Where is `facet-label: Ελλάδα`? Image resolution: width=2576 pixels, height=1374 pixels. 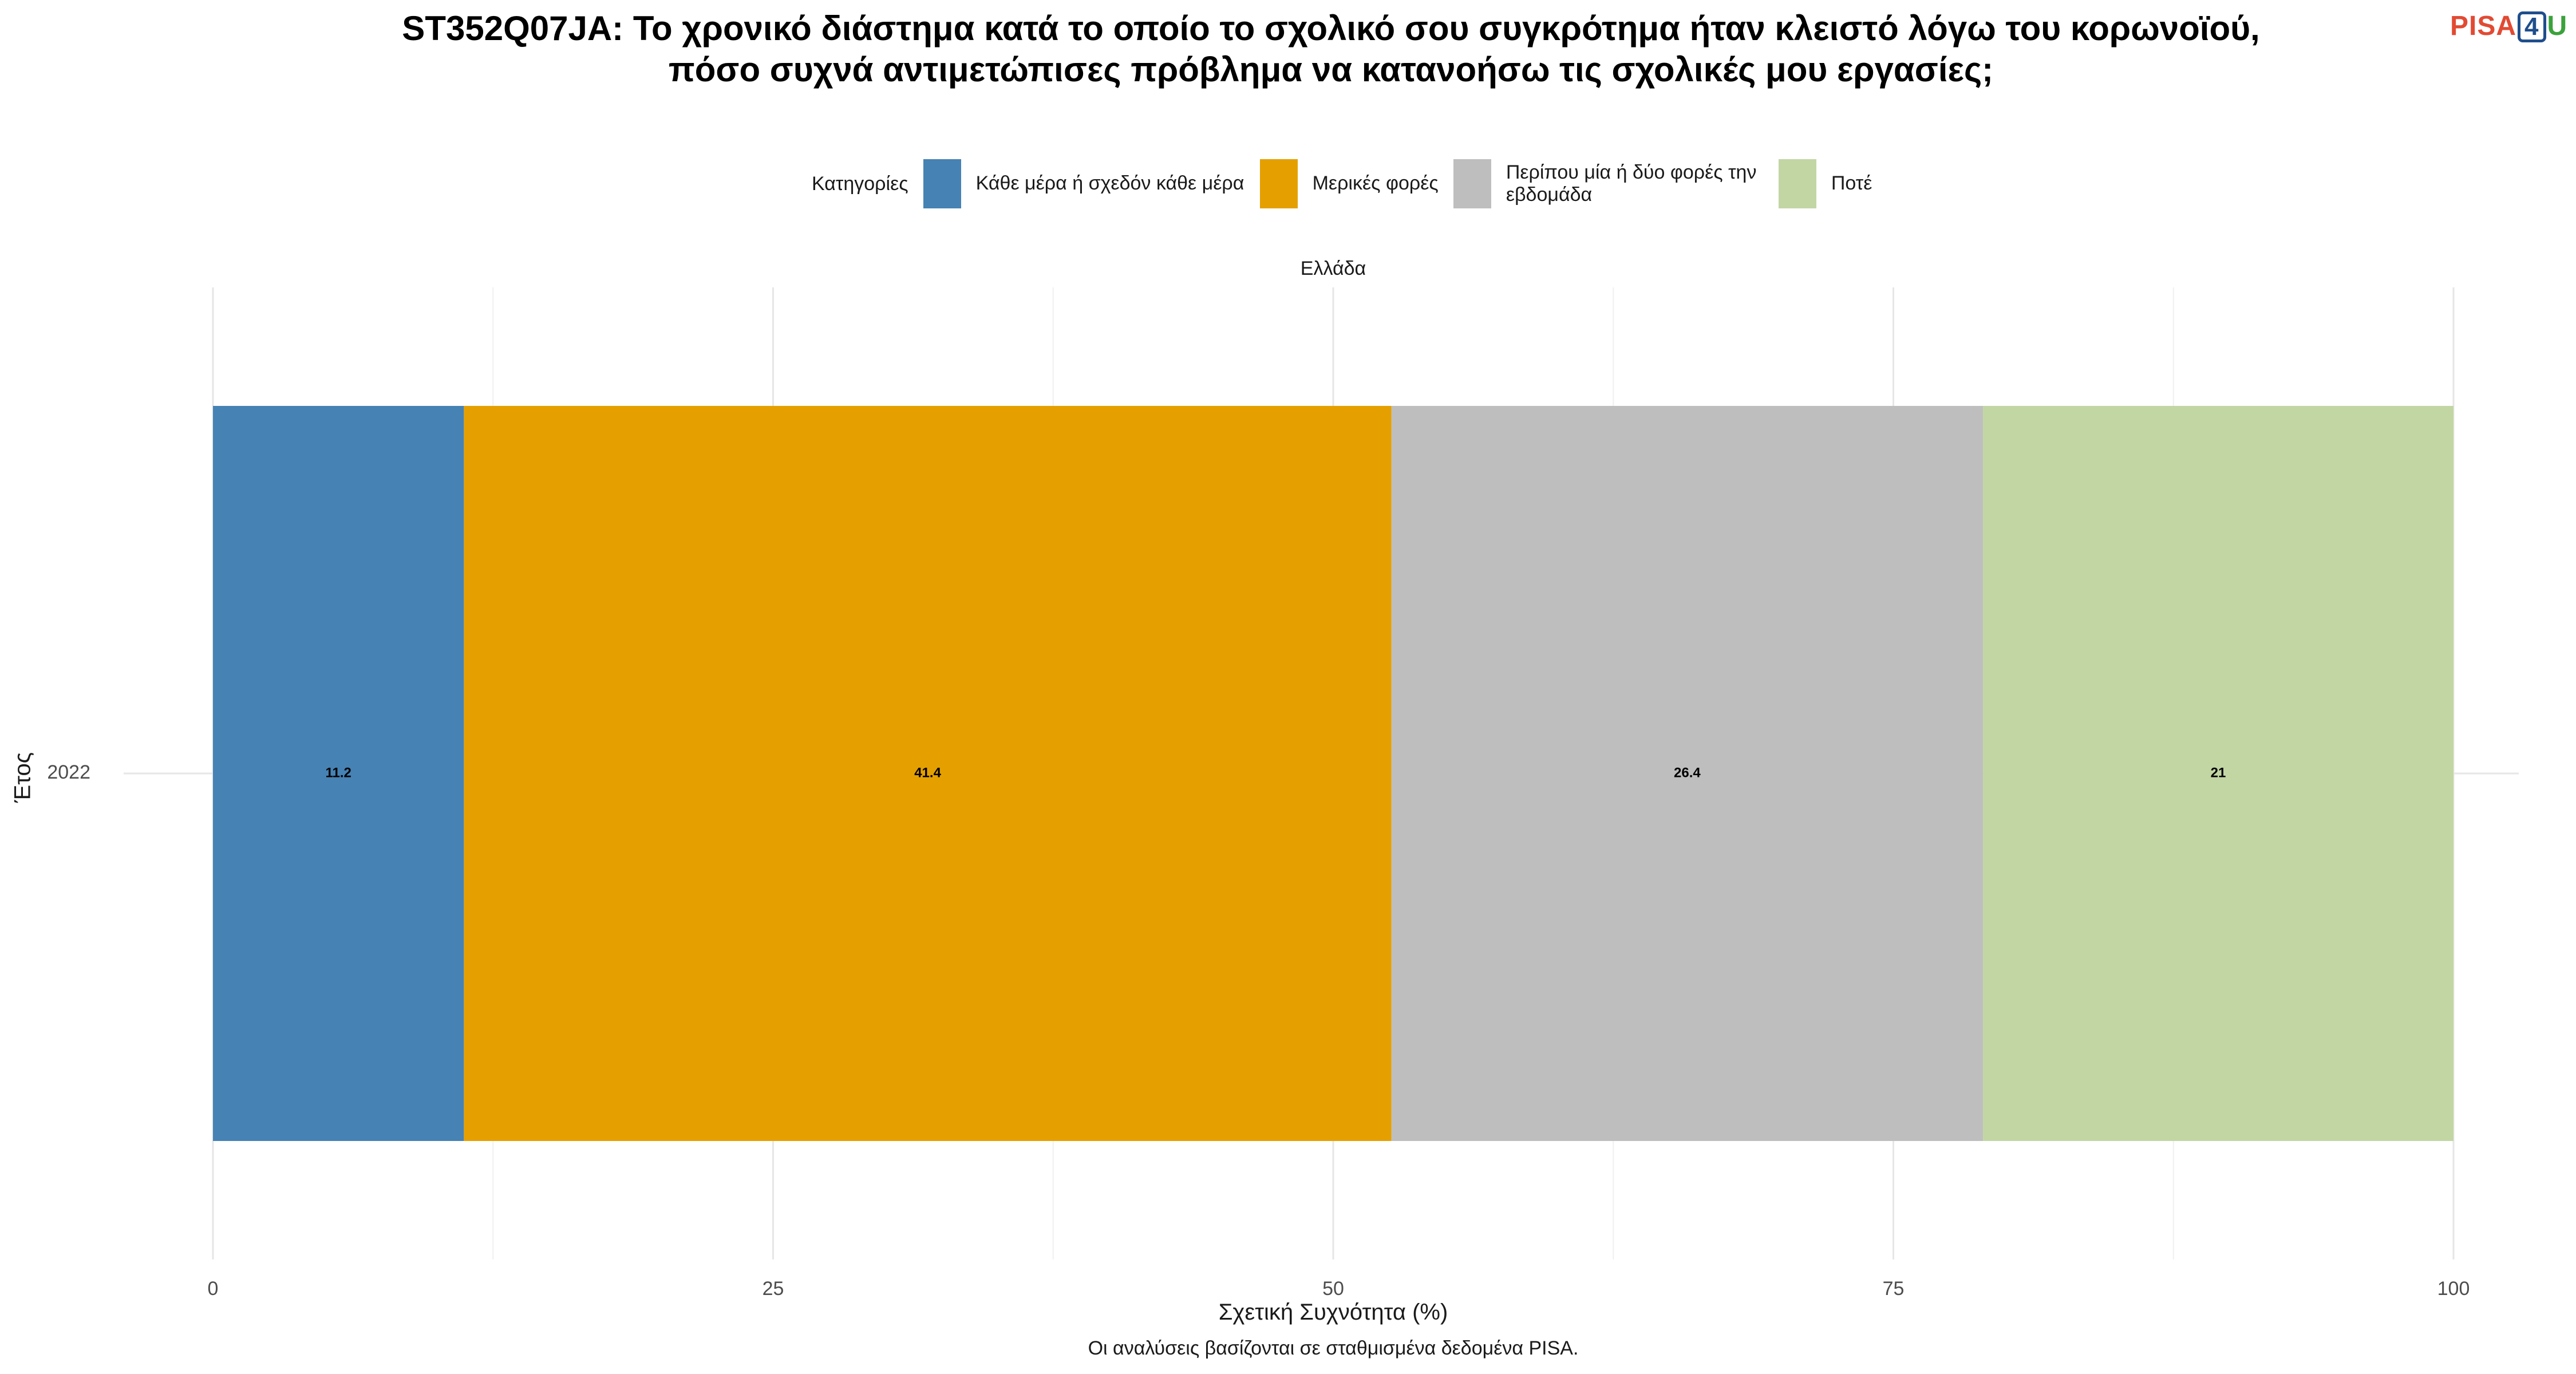
facet-label: Ελλάδα is located at coordinates (1333, 268).